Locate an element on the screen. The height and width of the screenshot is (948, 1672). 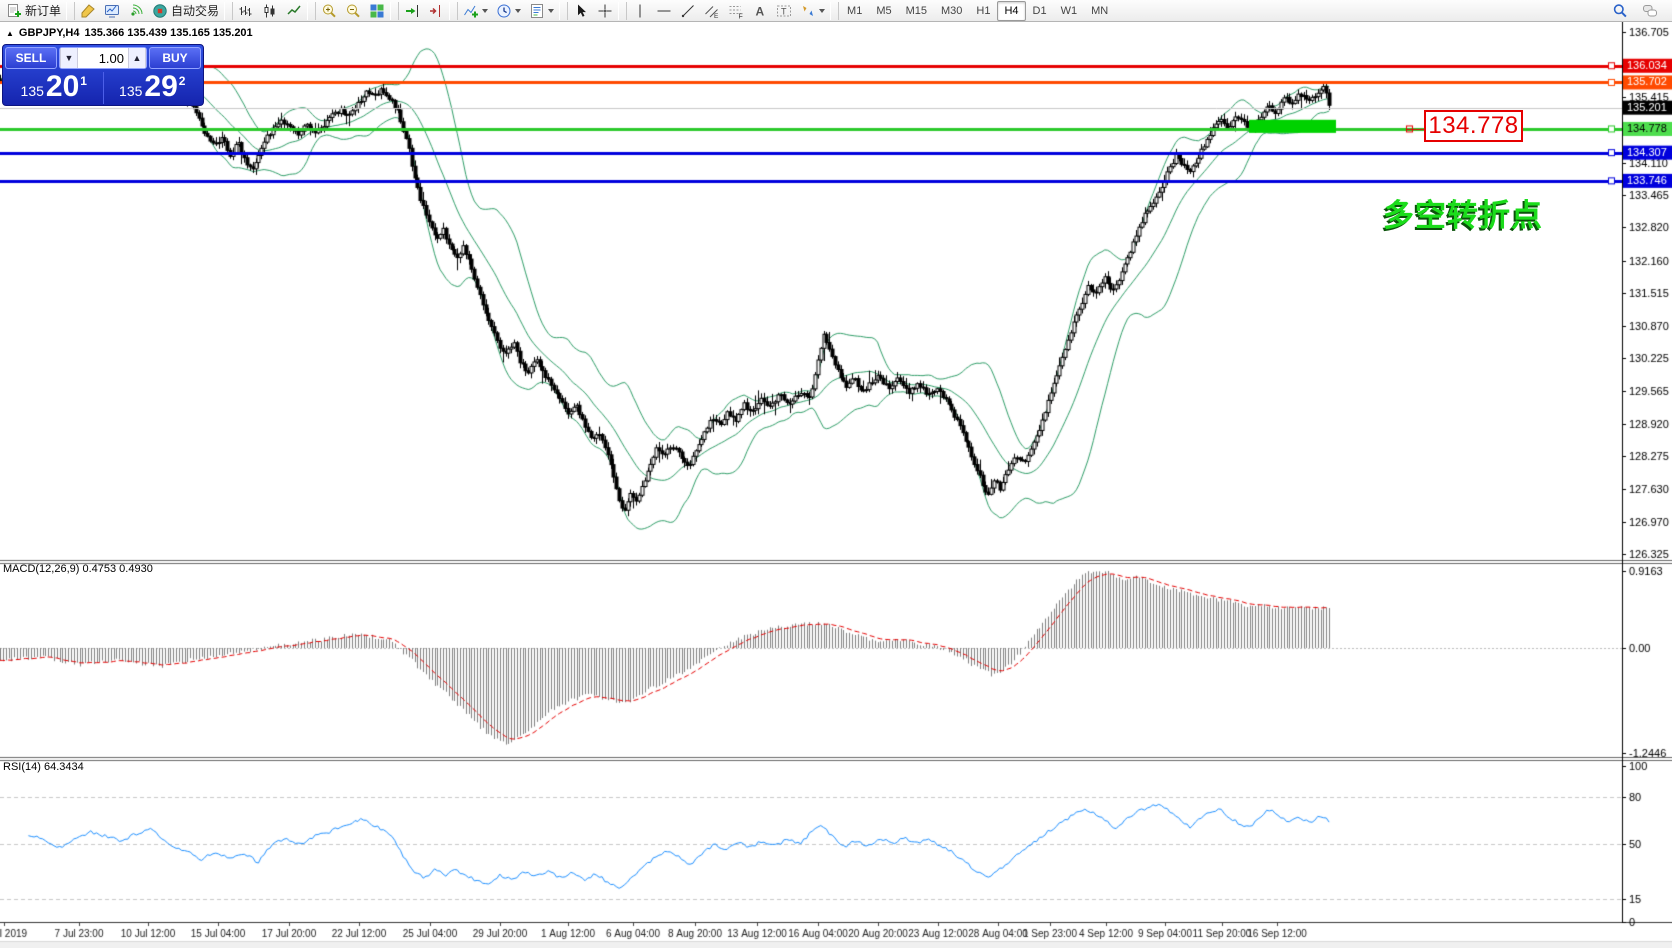
timeframe-button-D1: D1 is located at coordinates (1039, 10).